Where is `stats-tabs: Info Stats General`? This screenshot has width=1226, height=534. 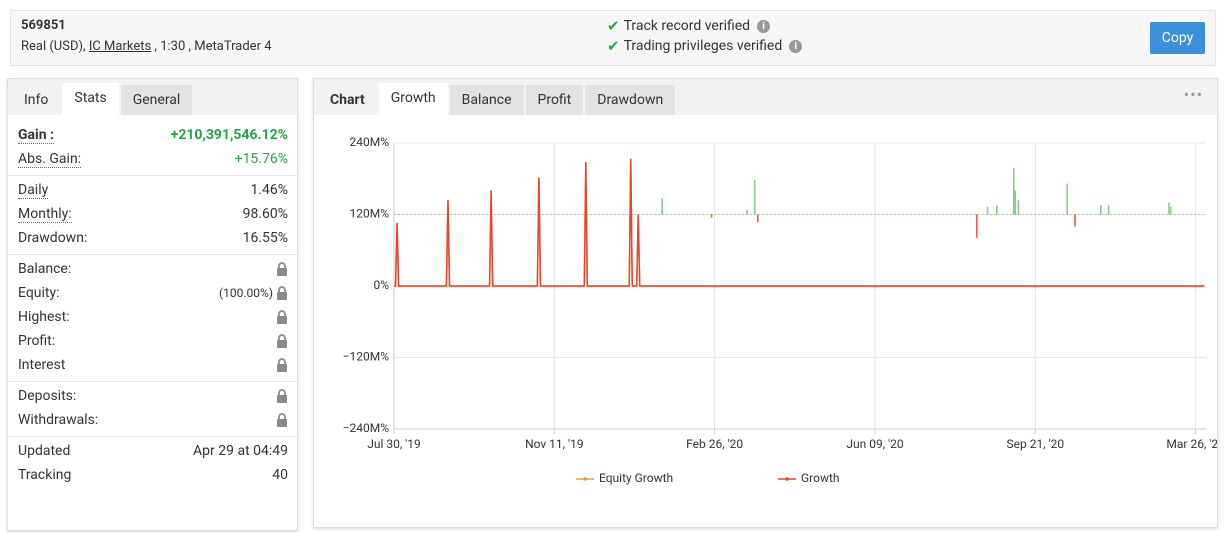
stats-tabs: Info Stats General is located at coordinates (152, 97).